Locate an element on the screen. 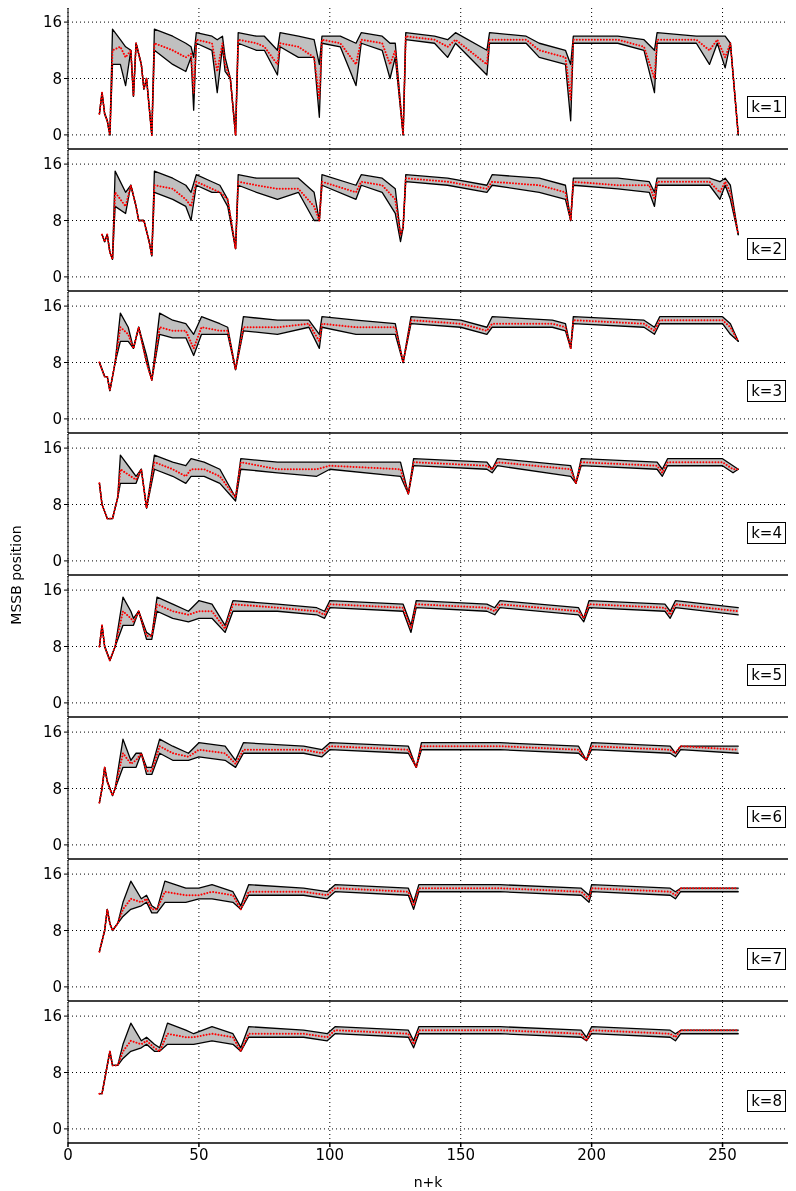 The height and width of the screenshot is (1191, 796). annotation: k=5 is located at coordinates (766, 675).